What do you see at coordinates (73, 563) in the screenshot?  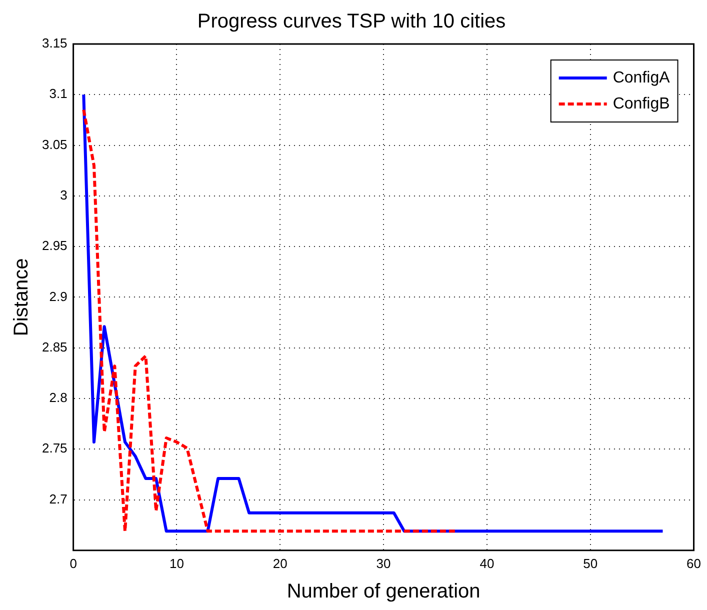 I see `x-tick-label: 0` at bounding box center [73, 563].